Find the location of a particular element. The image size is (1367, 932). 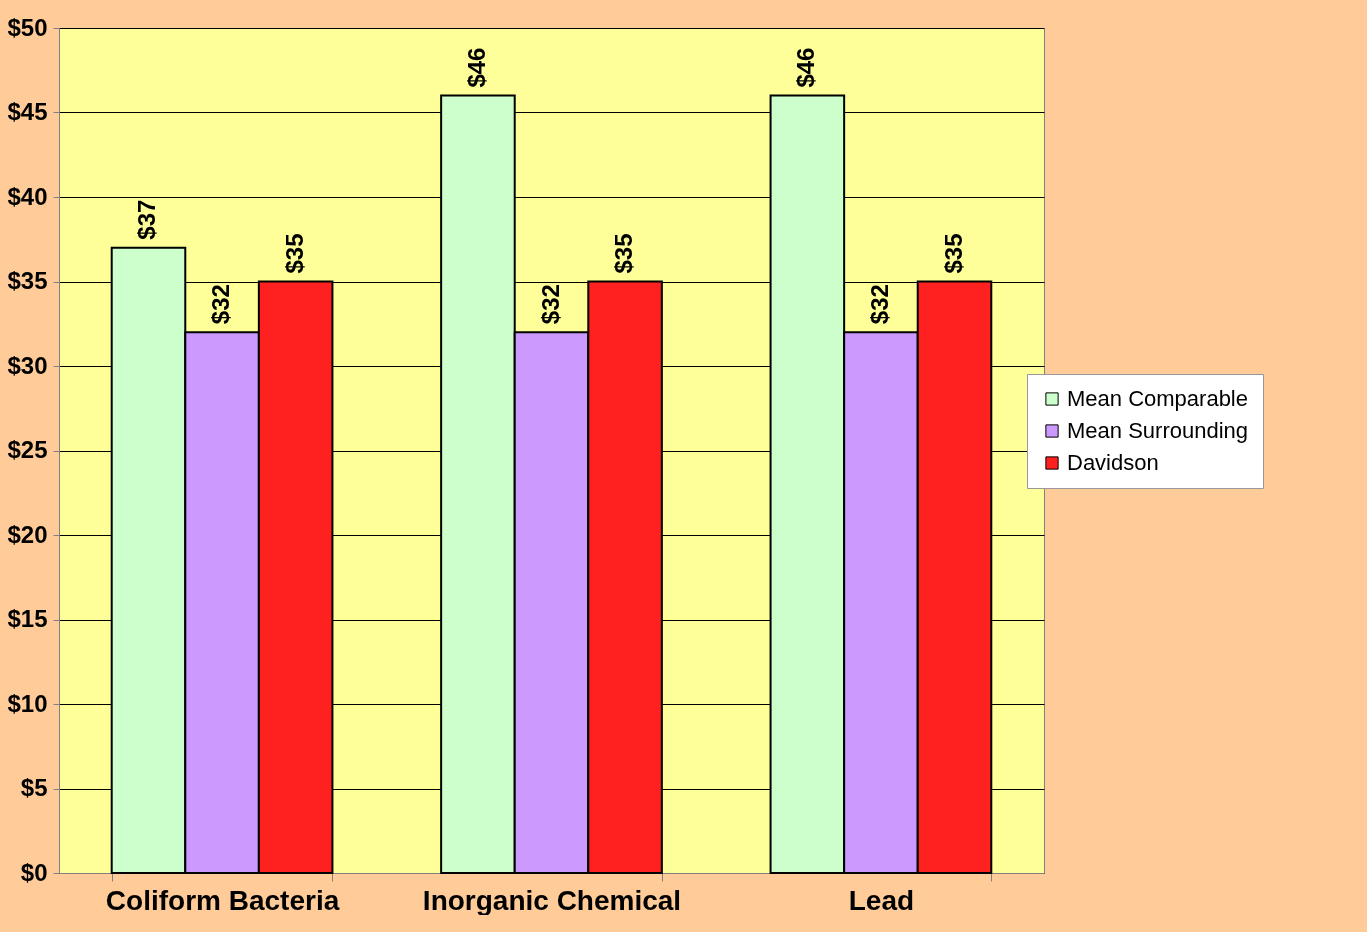

legend-label: Davidson is located at coordinates (1113, 462).